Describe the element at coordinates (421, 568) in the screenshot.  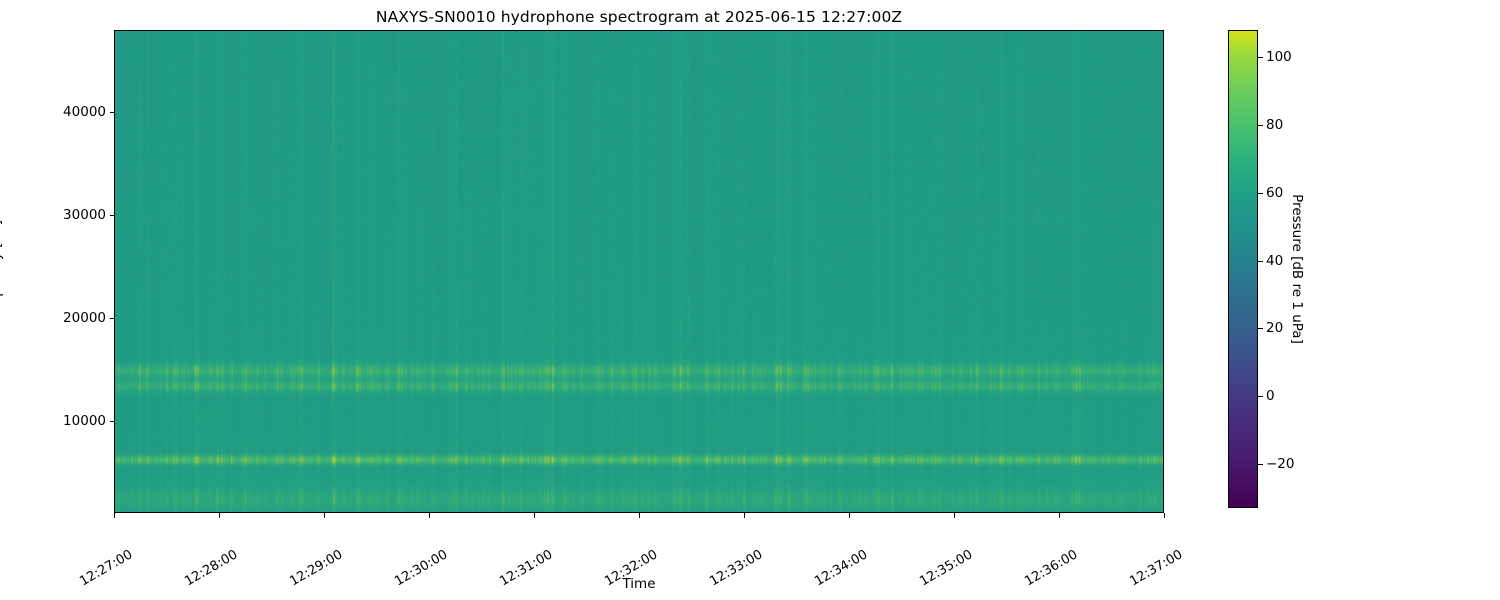
I see `x-tick-label: 12:30:00` at that location.